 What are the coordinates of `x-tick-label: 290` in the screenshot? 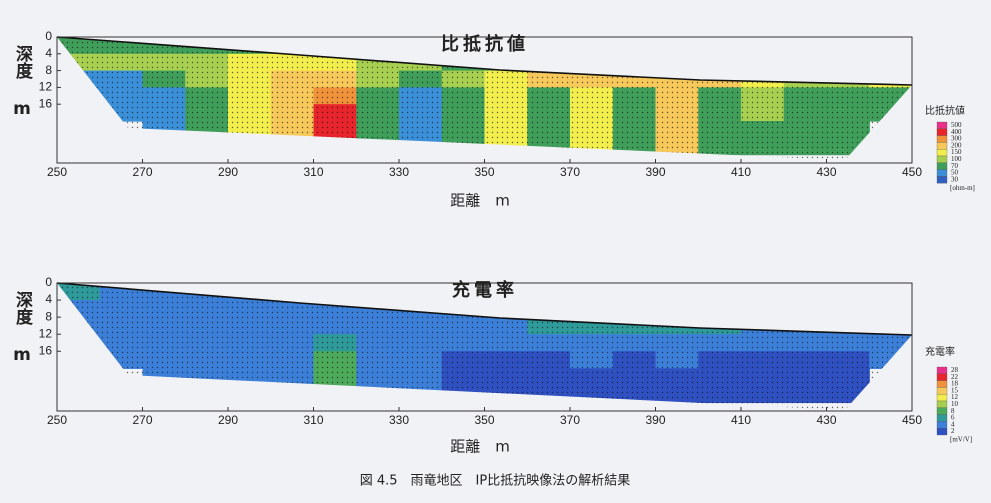 It's located at (228, 420).